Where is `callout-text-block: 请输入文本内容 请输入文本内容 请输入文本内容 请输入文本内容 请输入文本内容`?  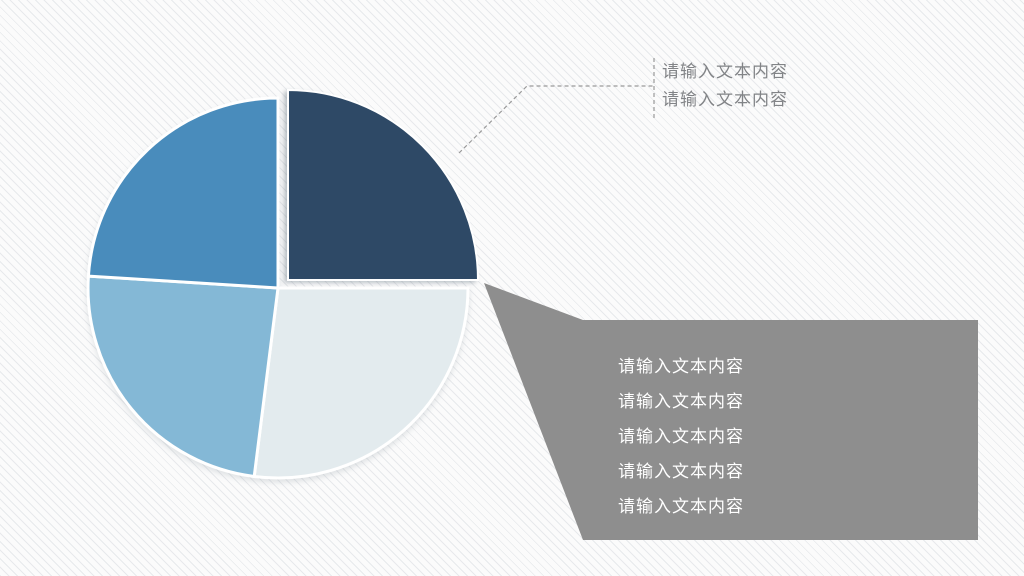
callout-text-block: 请输入文本内容 请输入文本内容 请输入文本内容 请输入文本内容 请输入文本内容 is located at coordinates (783, 436).